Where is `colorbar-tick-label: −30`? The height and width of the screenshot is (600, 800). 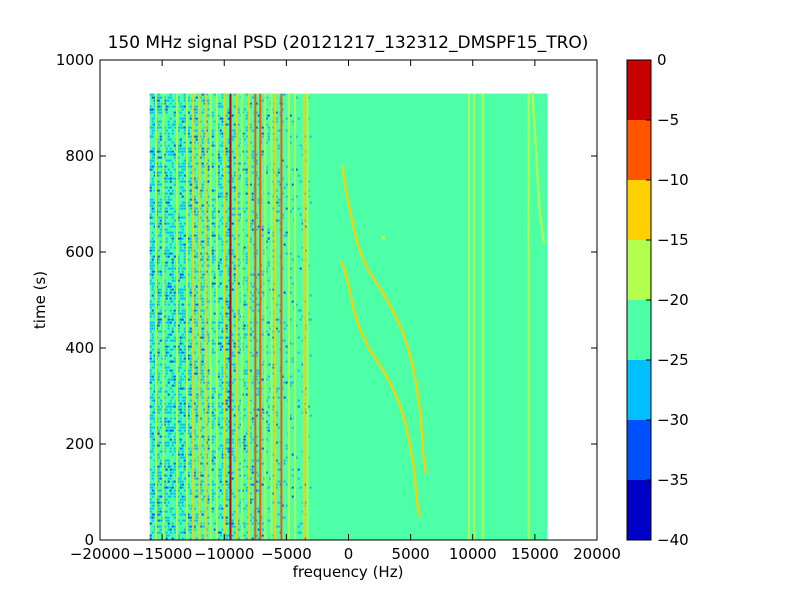 colorbar-tick-label: −30 is located at coordinates (673, 420).